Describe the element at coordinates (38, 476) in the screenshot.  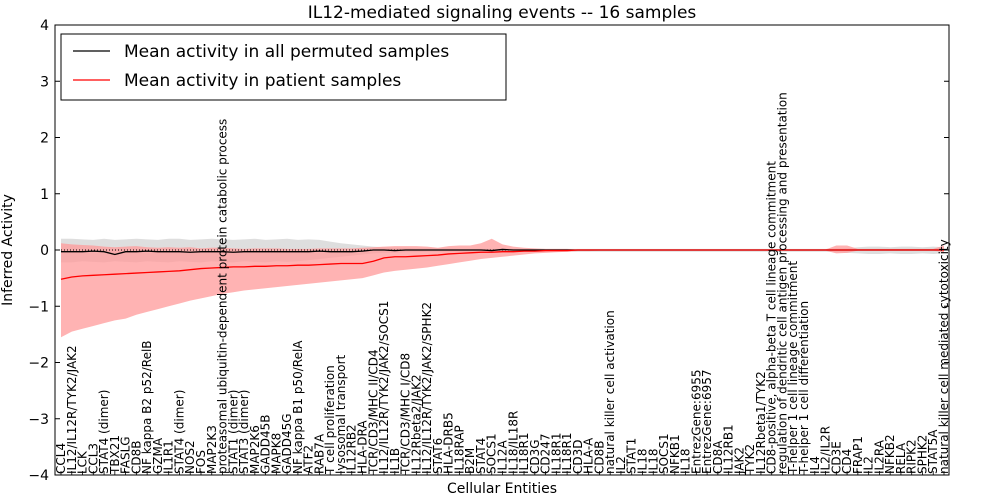
I see `y-tick-label: −4` at that location.